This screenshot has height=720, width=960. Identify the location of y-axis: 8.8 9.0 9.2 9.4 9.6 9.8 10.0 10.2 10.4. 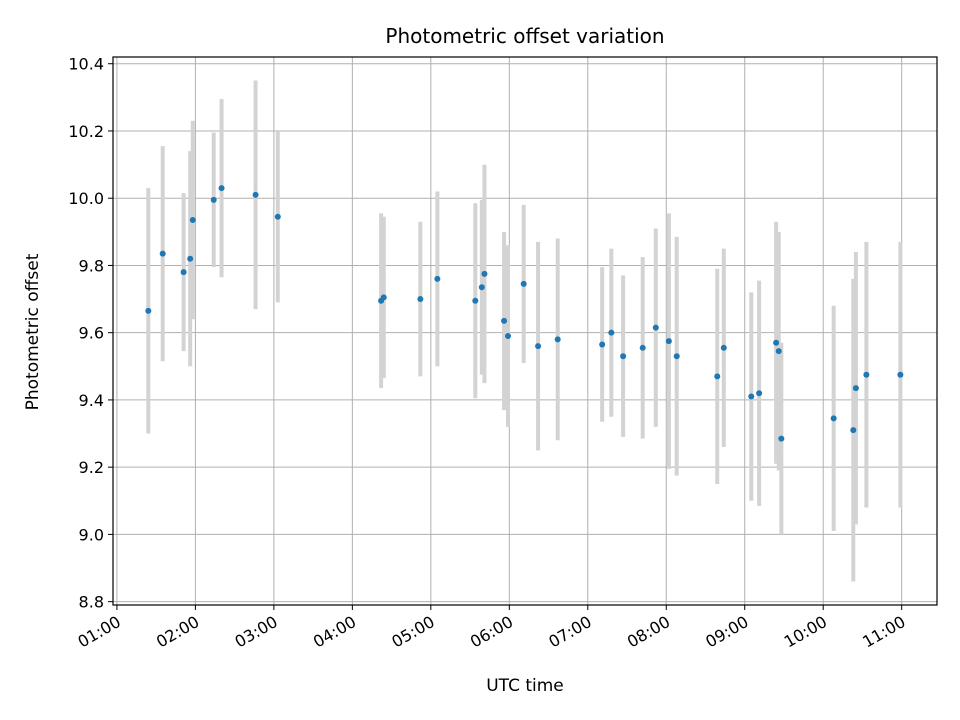
(90, 333).